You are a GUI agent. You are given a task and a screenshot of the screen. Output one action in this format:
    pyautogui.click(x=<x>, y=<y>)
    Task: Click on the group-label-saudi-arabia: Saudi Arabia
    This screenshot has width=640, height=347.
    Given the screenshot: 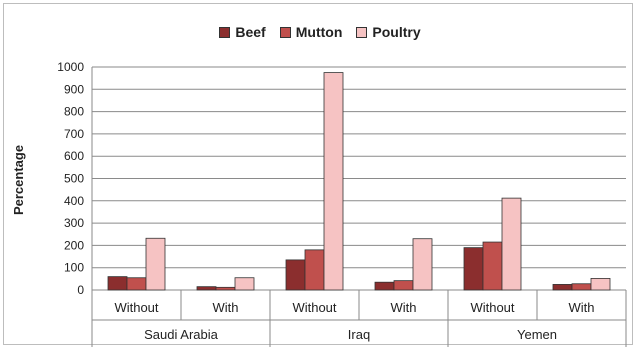 What is the action you would take?
    pyautogui.click(x=181, y=334)
    